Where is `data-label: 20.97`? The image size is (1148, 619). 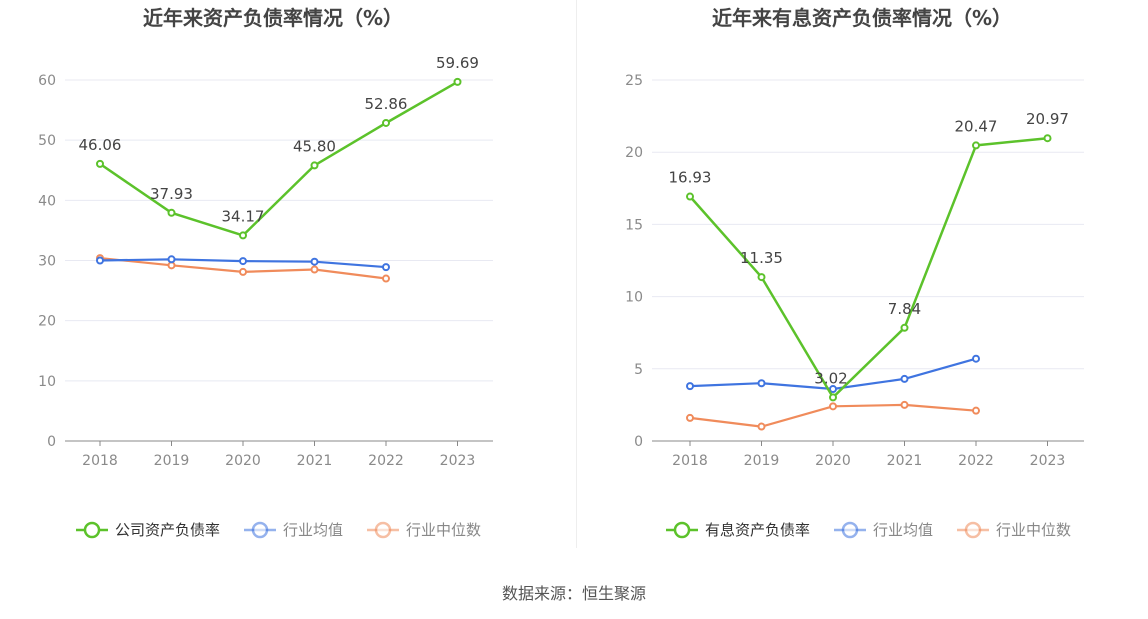 data-label: 20.97 is located at coordinates (1047, 119).